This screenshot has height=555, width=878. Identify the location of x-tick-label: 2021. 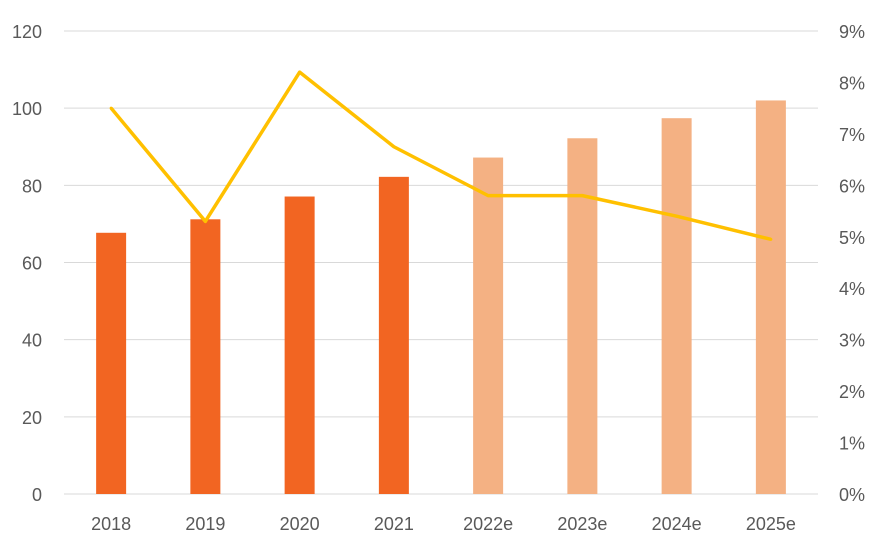
(394, 524).